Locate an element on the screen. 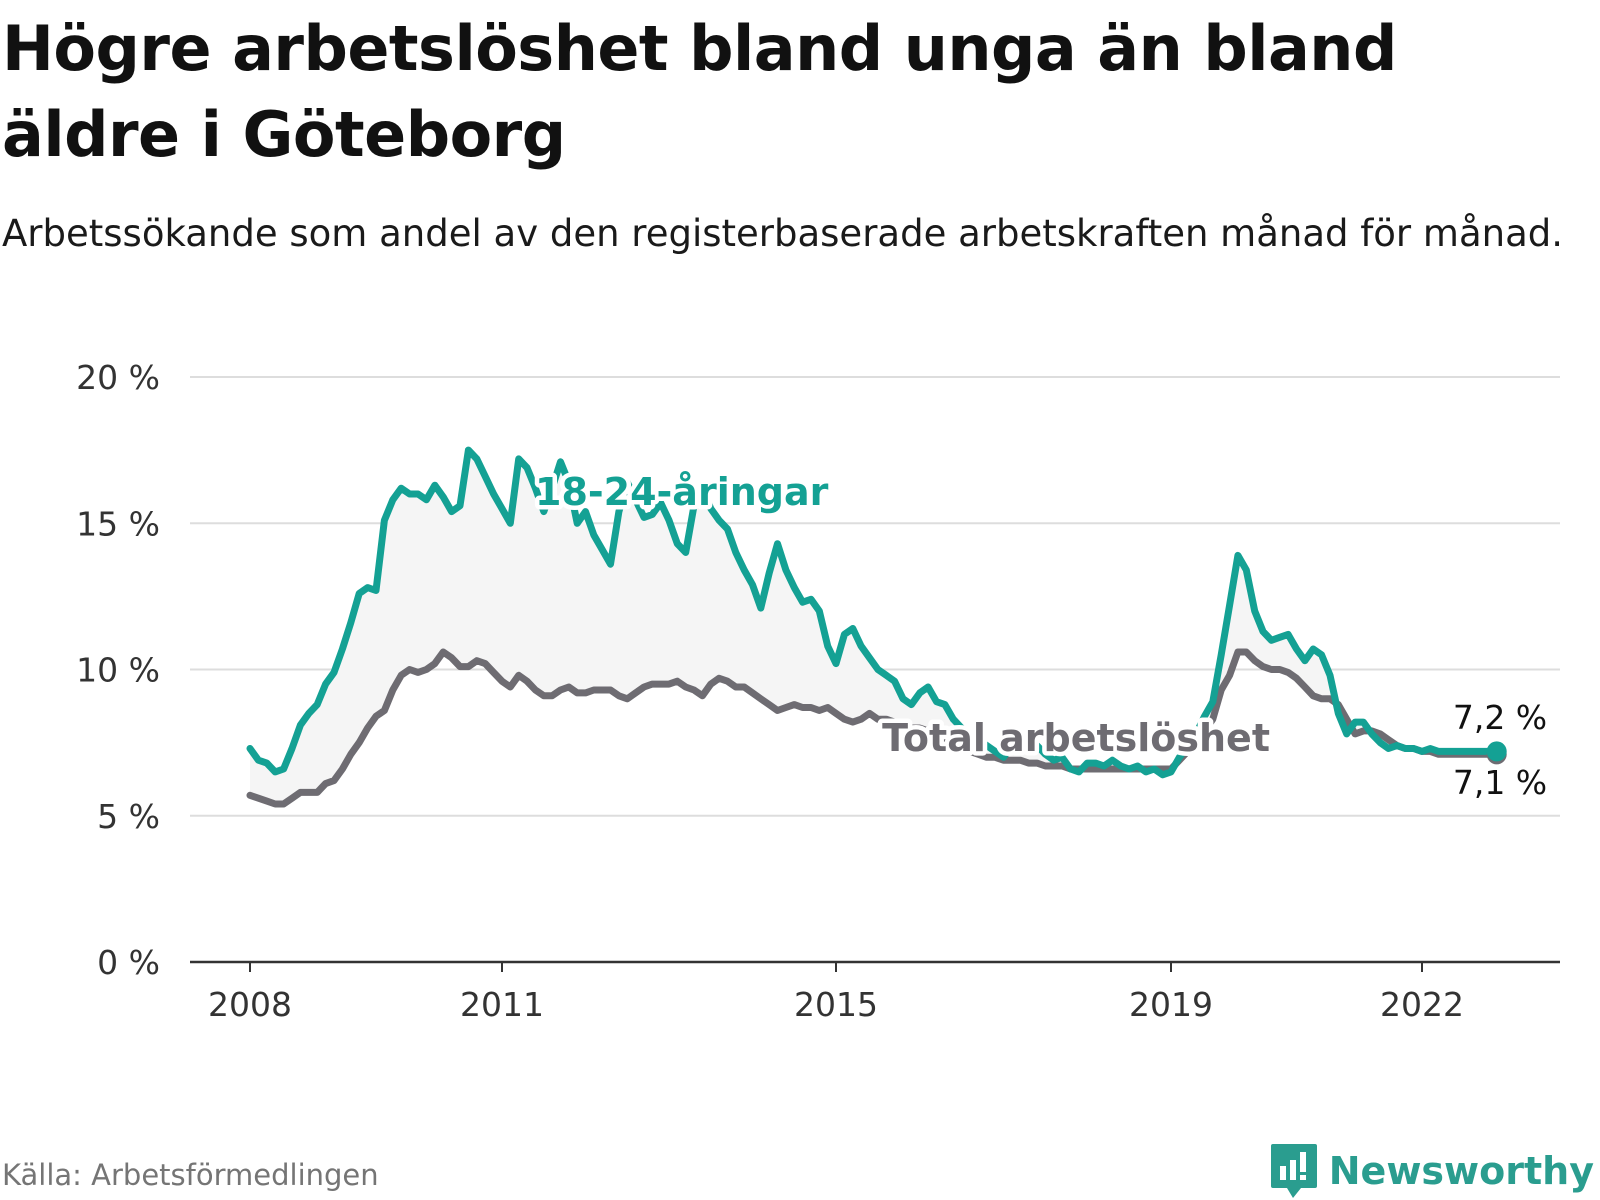  newsworthy-logo: Newsworthy is located at coordinates (1431, 1171).